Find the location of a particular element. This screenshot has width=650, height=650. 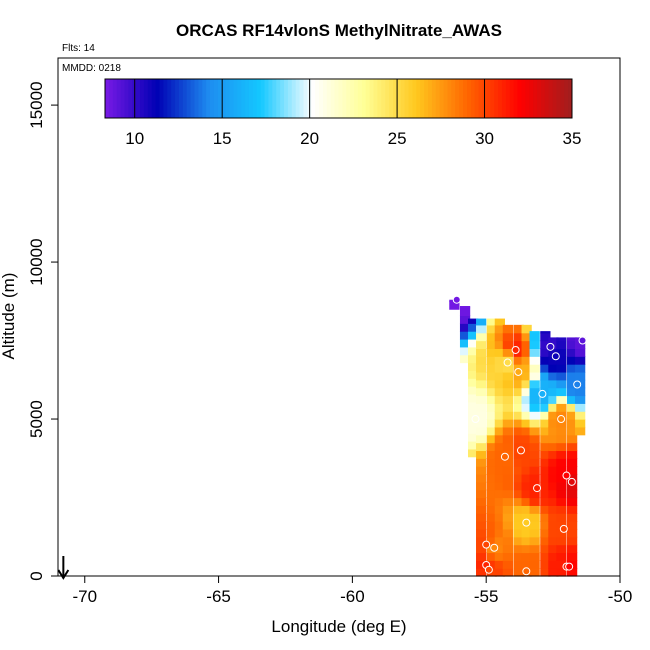

x-axis: -70 -65 -60 -55 -50 is located at coordinates (352, 591).